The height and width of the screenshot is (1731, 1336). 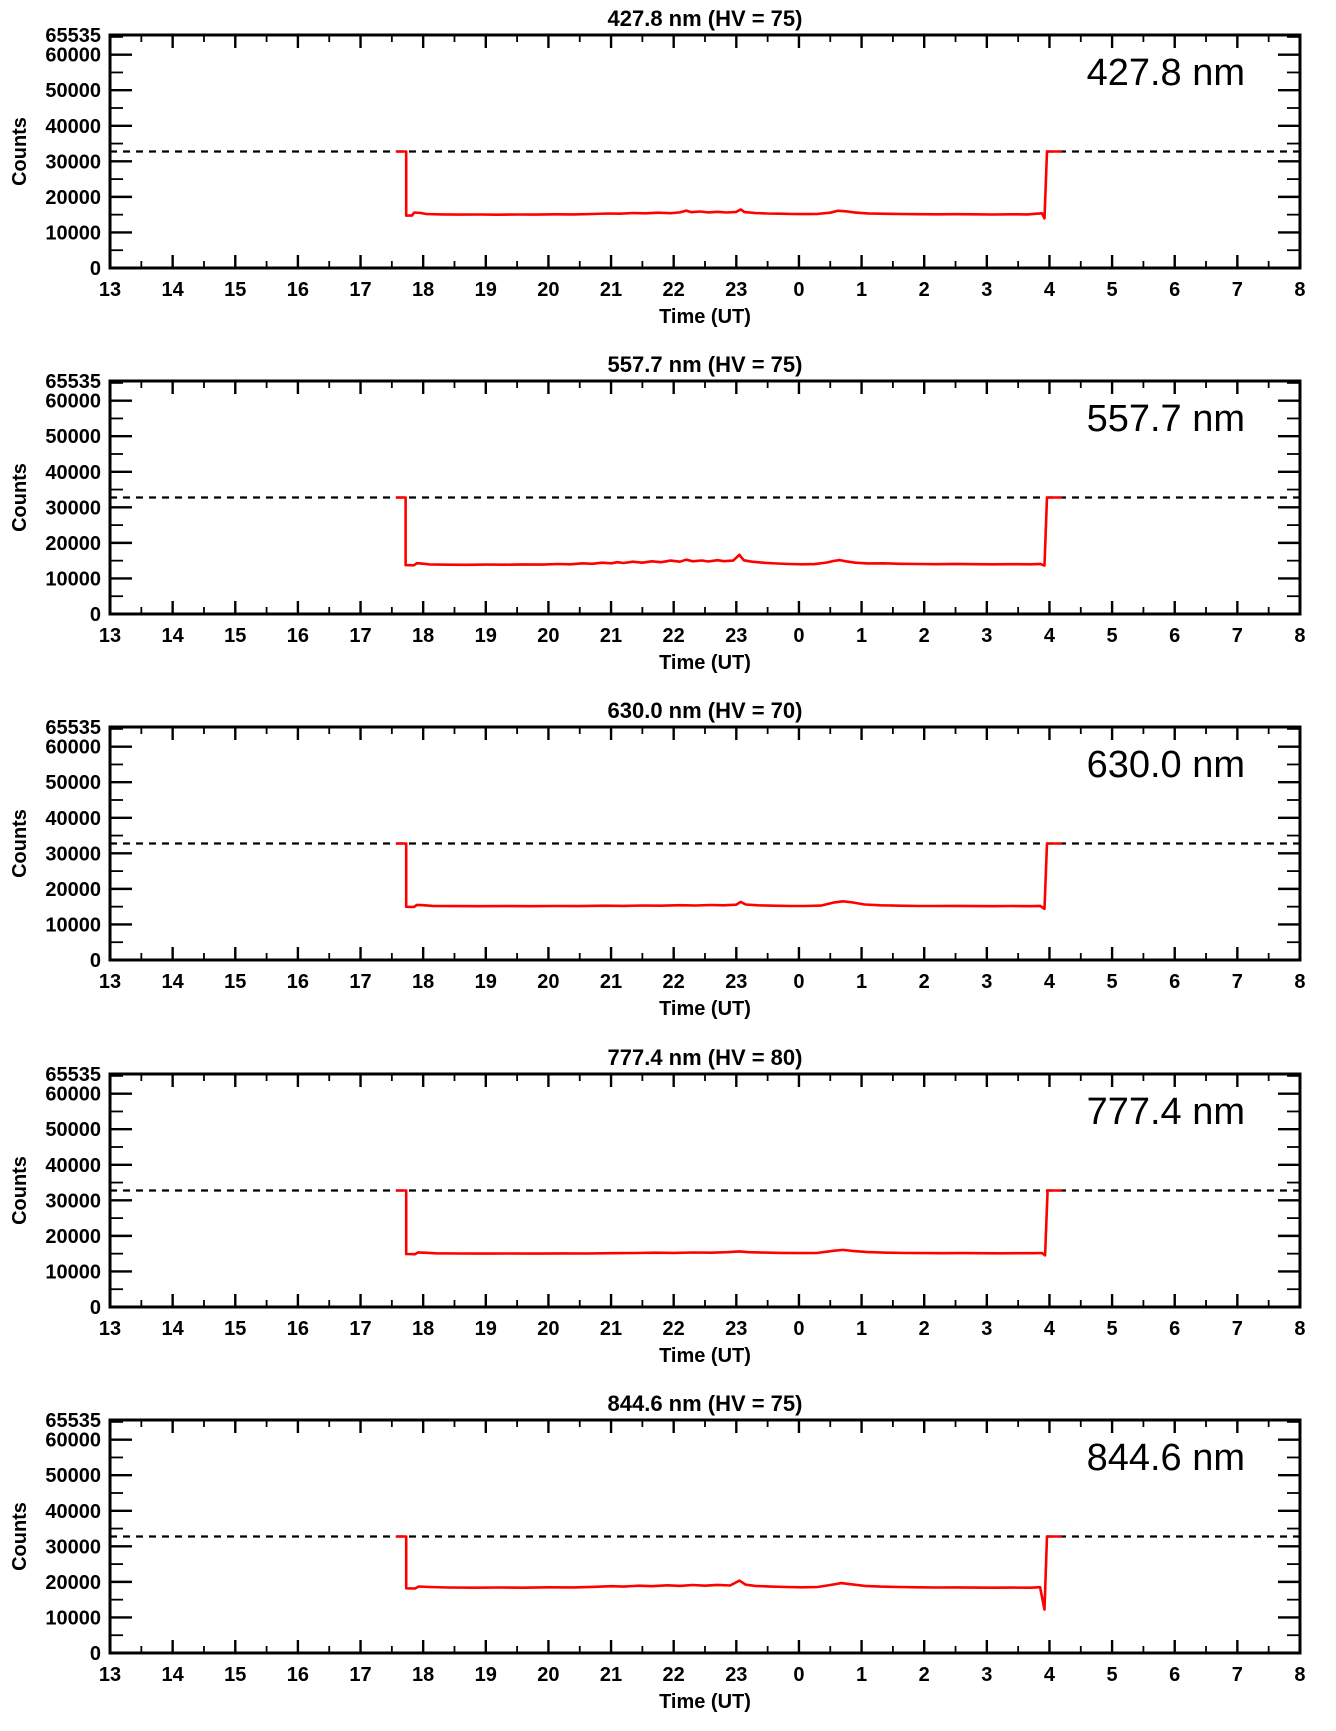 What do you see at coordinates (705, 1356) in the screenshot?
I see `x-axis-title: Time (UT)` at bounding box center [705, 1356].